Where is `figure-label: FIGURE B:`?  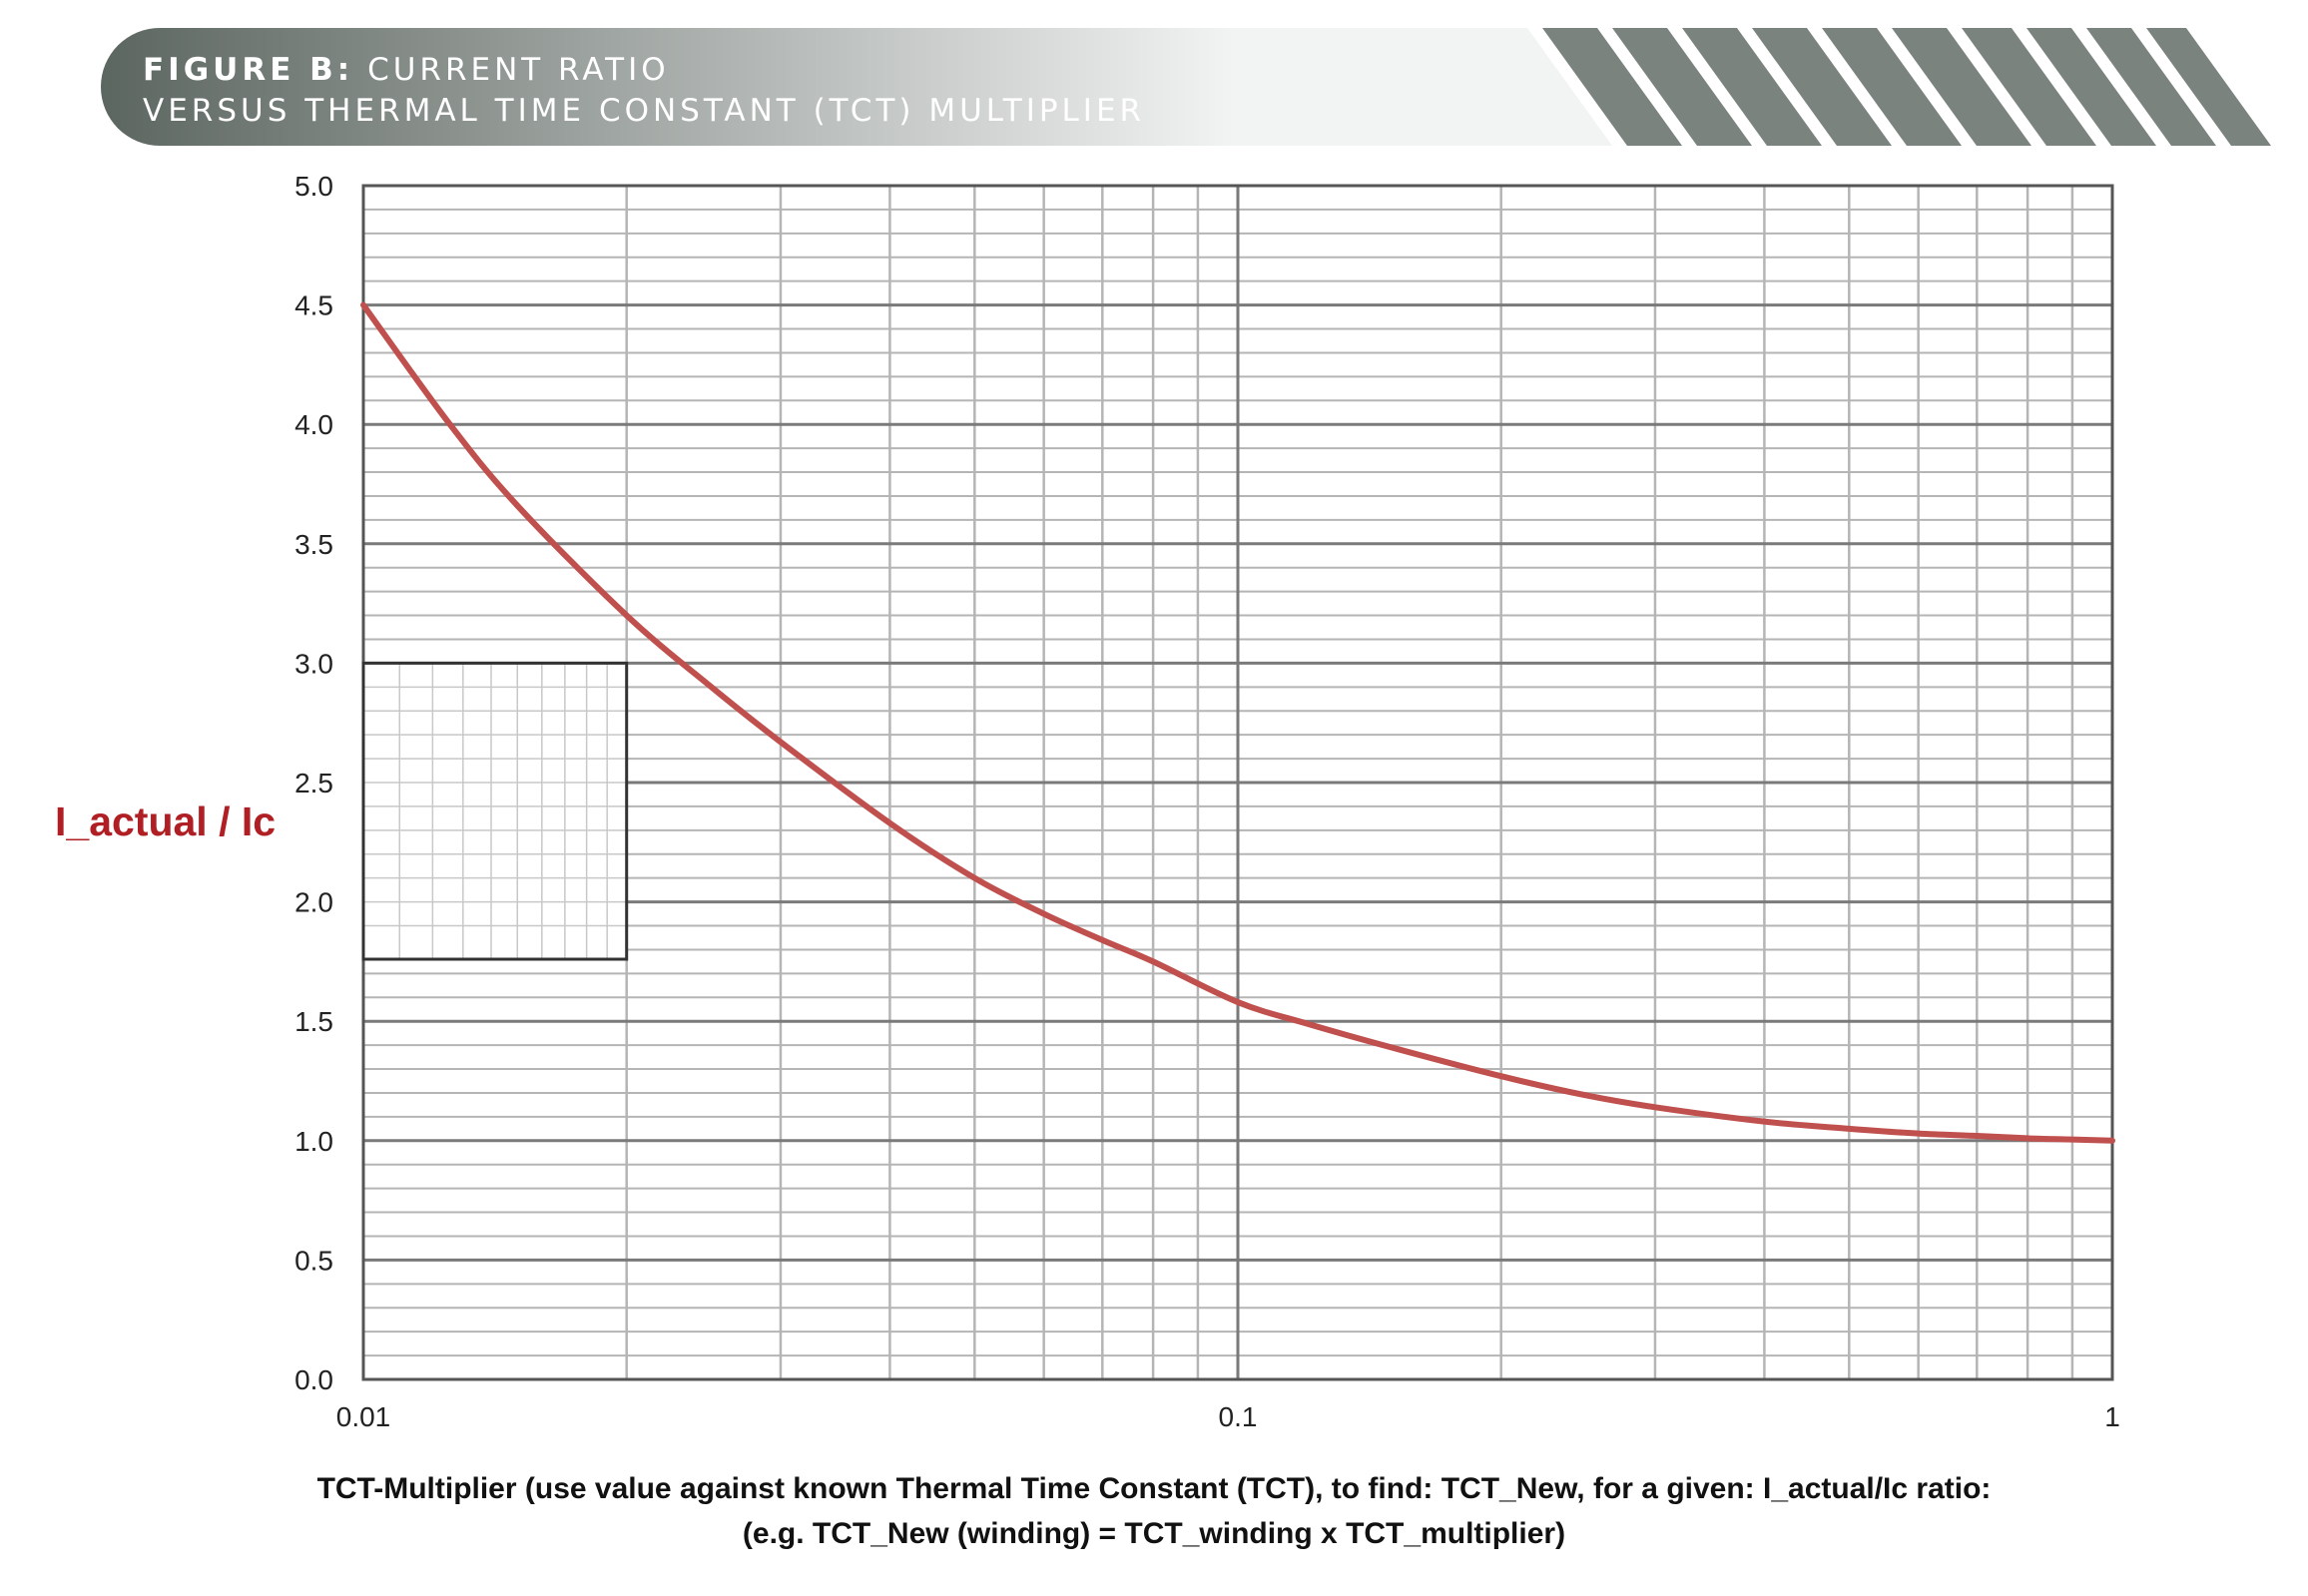 figure-label: FIGURE B: is located at coordinates (248, 70).